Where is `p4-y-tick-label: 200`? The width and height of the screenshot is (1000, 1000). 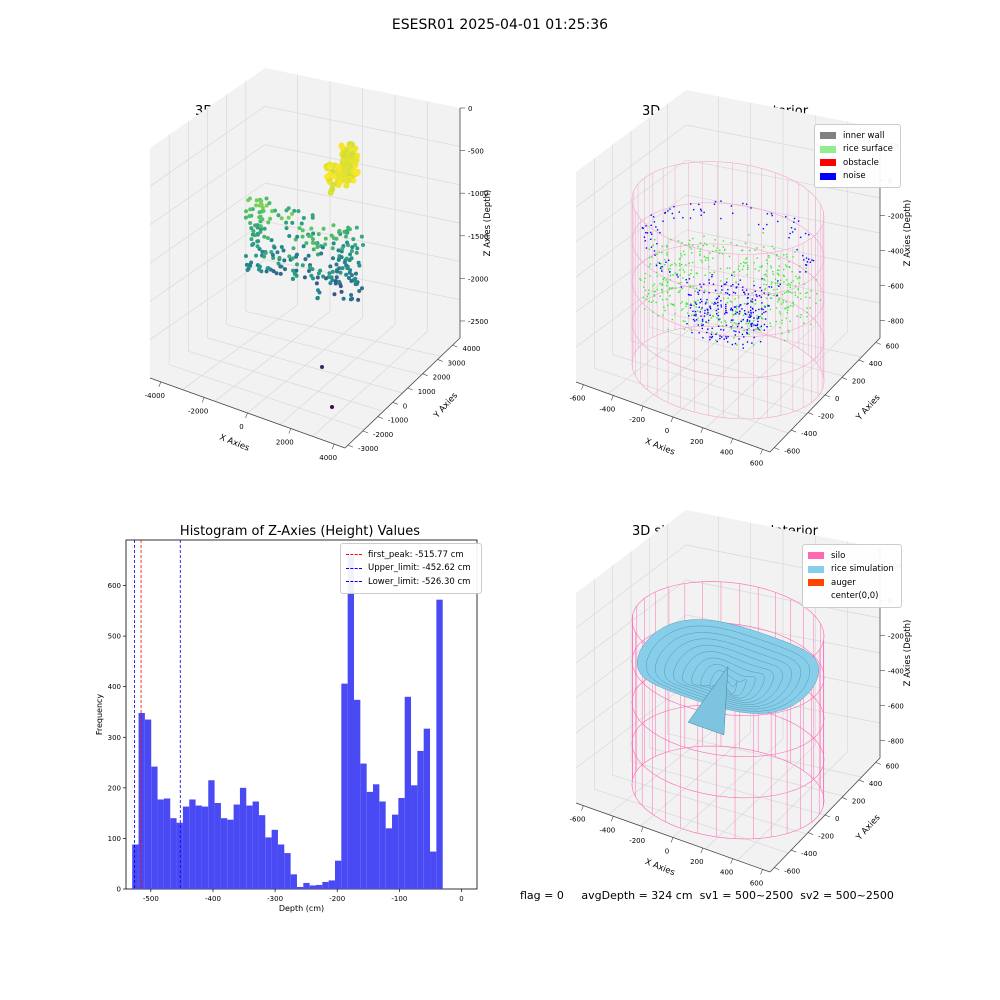 p4-y-tick-label: 200 is located at coordinates (858, 801).